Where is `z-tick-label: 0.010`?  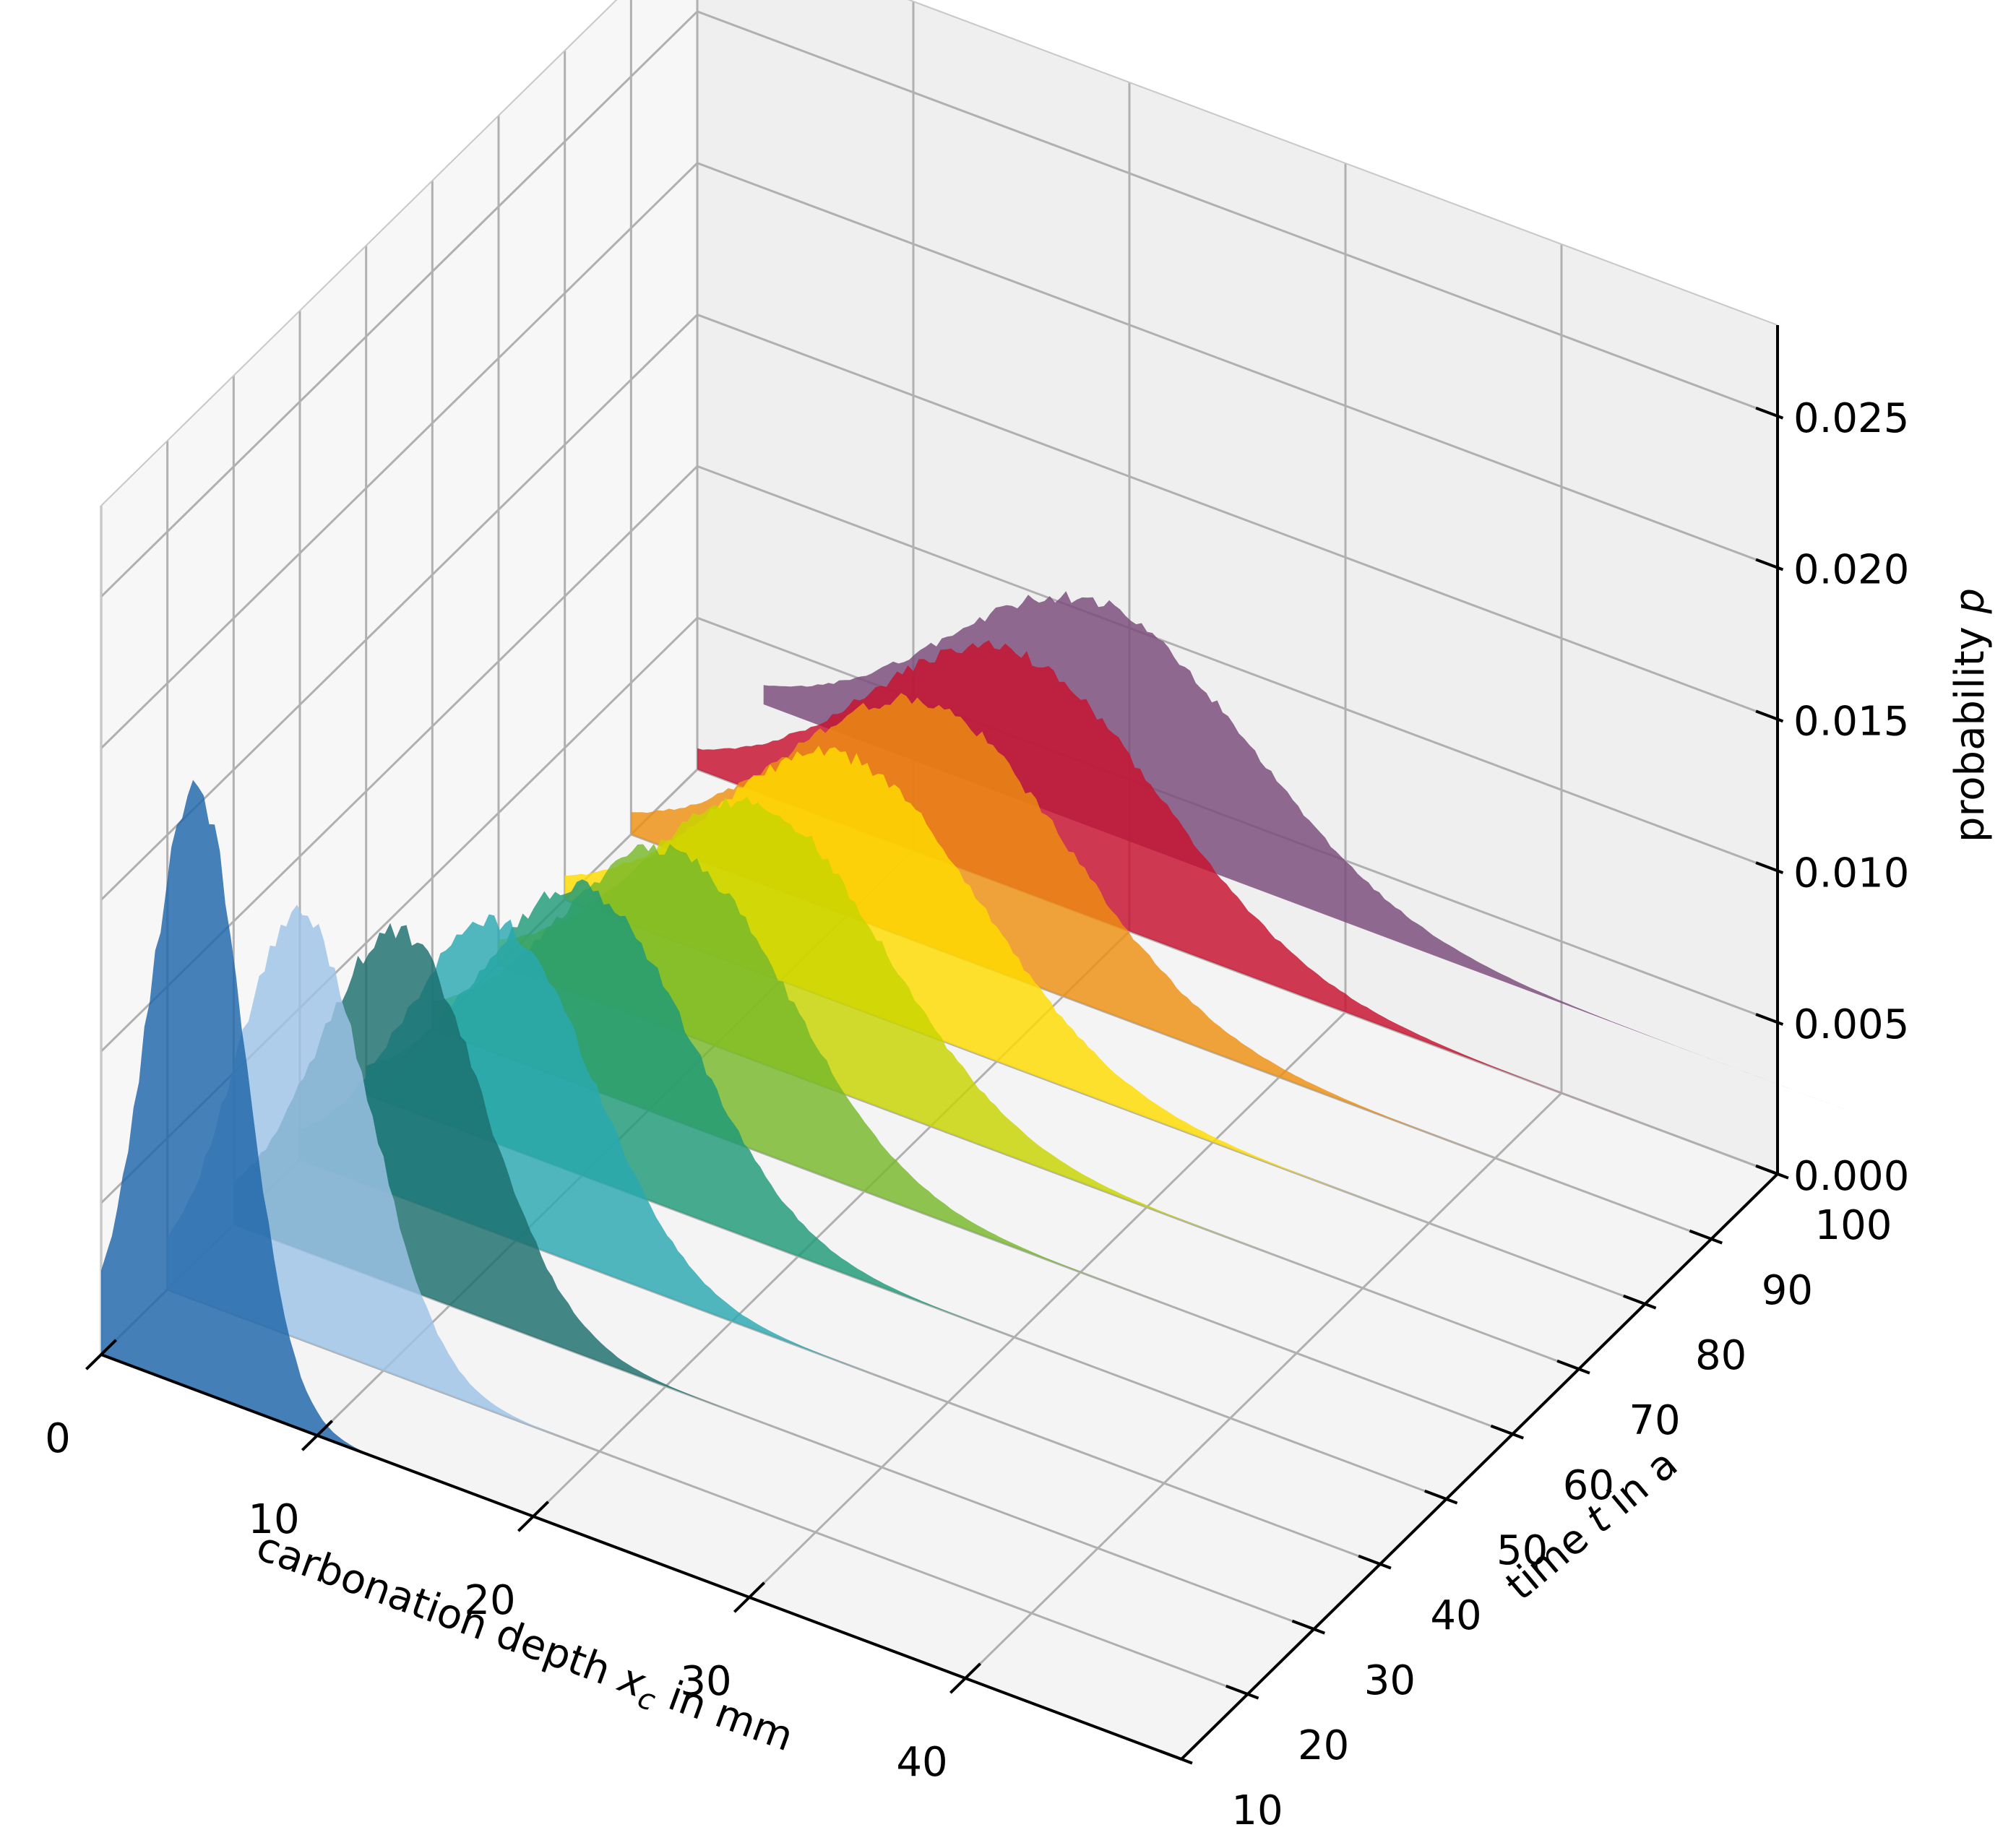
z-tick-label: 0.010 is located at coordinates (1851, 873).